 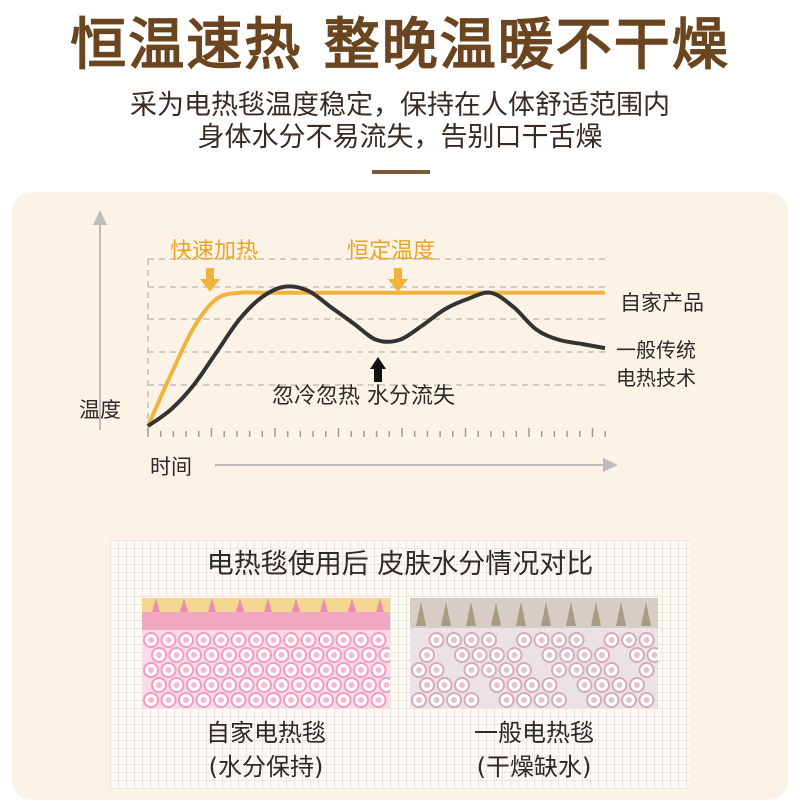 What do you see at coordinates (266, 767) in the screenshot?
I see `comparison-left-note: (水分保持)` at bounding box center [266, 767].